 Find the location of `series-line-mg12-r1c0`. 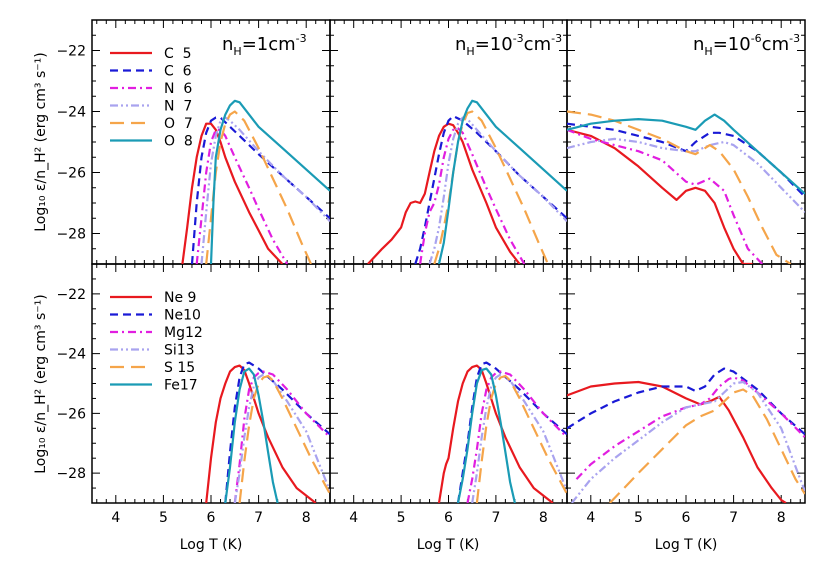

series-line-mg12-r1c0 is located at coordinates (281, 436).